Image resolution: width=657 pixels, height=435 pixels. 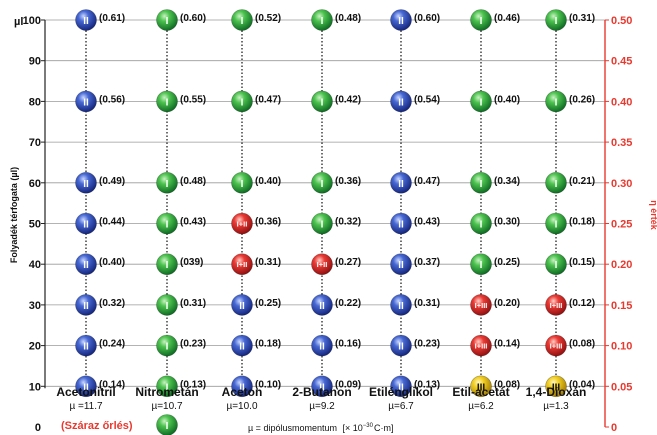 What do you see at coordinates (35, 265) in the screenshot?
I see `left-tick-label: 40` at bounding box center [35, 265].